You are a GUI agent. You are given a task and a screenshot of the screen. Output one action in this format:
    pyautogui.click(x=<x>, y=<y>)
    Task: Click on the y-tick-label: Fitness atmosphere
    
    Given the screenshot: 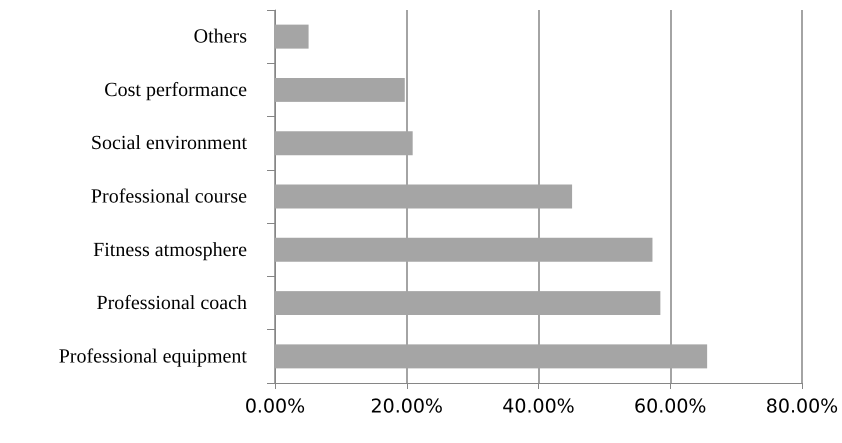 What is the action you would take?
    pyautogui.click(x=170, y=249)
    